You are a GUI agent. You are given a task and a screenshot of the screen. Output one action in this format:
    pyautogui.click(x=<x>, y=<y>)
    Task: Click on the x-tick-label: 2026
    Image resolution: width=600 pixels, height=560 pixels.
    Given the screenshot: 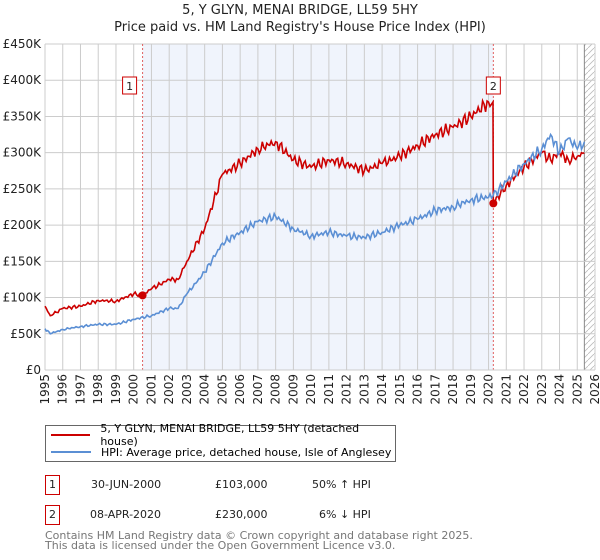 What is the action you would take?
    pyautogui.click(x=594, y=389)
    